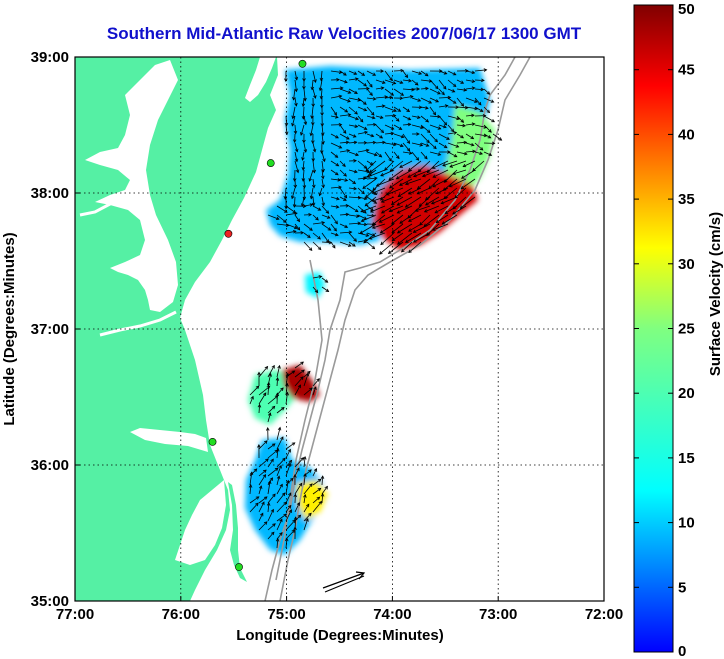 Image resolution: width=724 pixels, height=659 pixels. Describe the element at coordinates (340, 635) in the screenshot. I see `x-axis-label: Longitude (Degrees:Minutes)` at that location.